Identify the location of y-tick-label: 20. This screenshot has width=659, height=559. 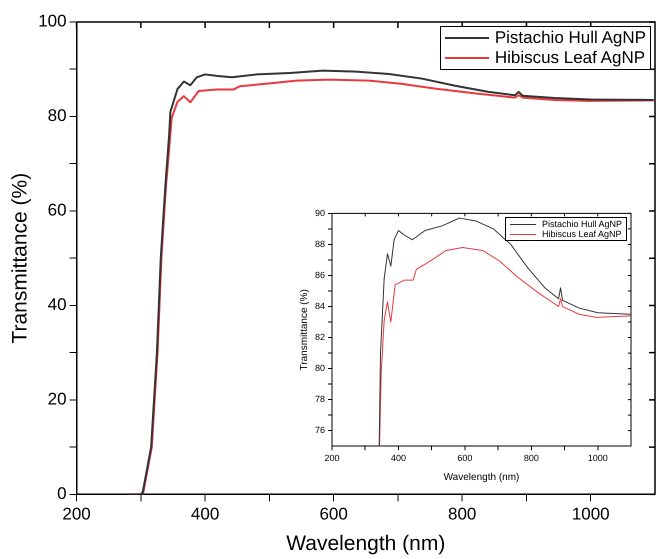
(57, 399).